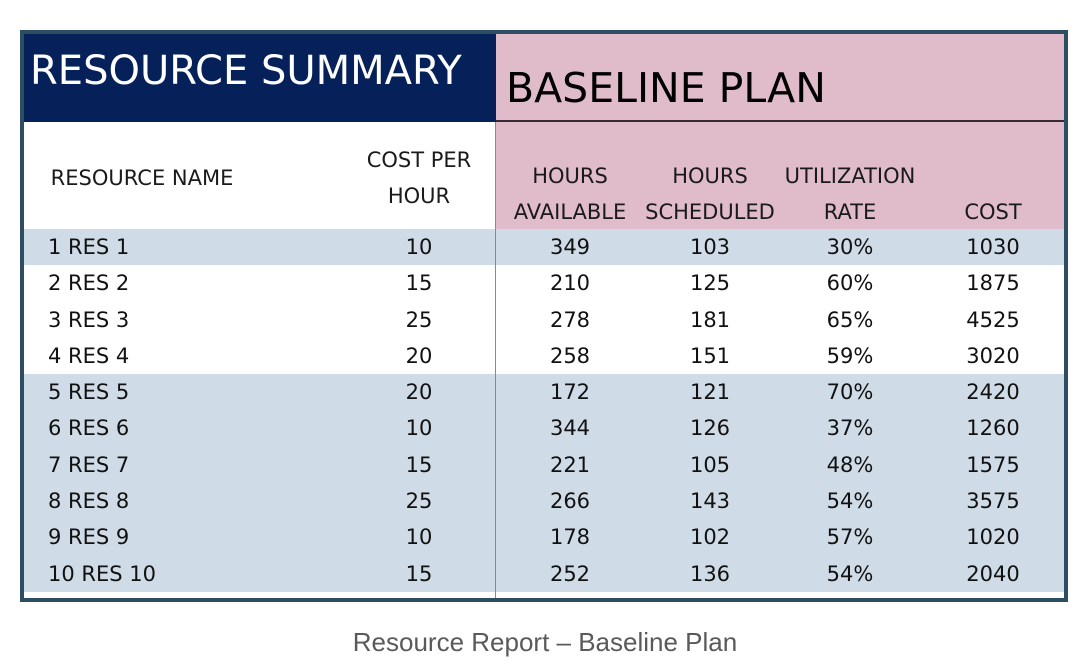 Image resolution: width=1090 pixels, height=670 pixels. Describe the element at coordinates (710, 428) in the screenshot. I see `hours-scheduled-cell: 126` at that location.